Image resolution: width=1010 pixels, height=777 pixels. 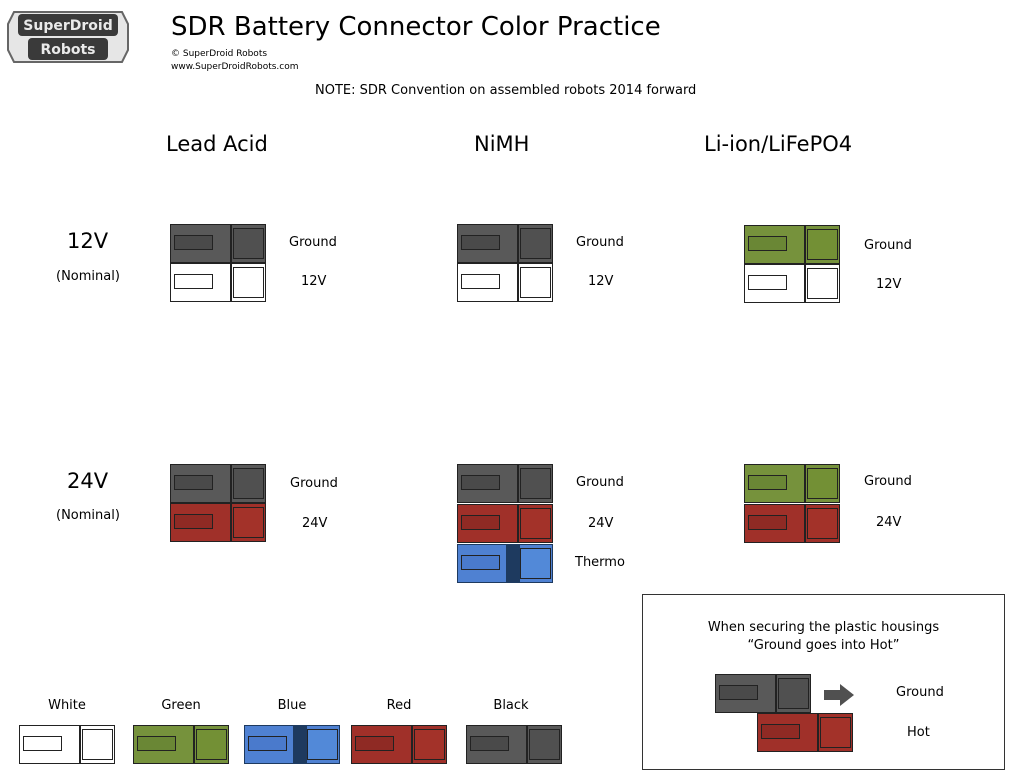 What do you see at coordinates (399, 744) in the screenshot?
I see `swatch-red` at bounding box center [399, 744].